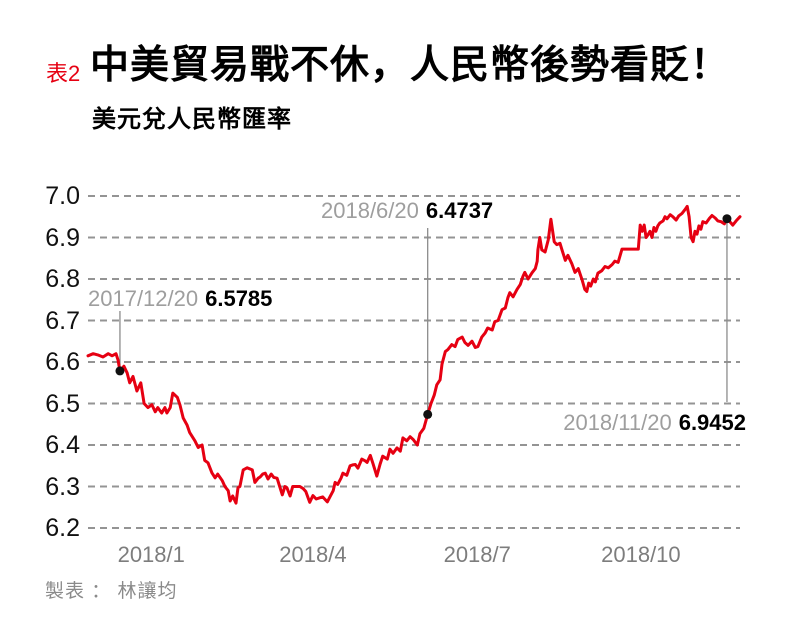 Image resolution: width=792 pixels, height=625 pixels. Describe the element at coordinates (111, 591) in the screenshot. I see `chart-credit: 製表 ： 林讓均` at that location.